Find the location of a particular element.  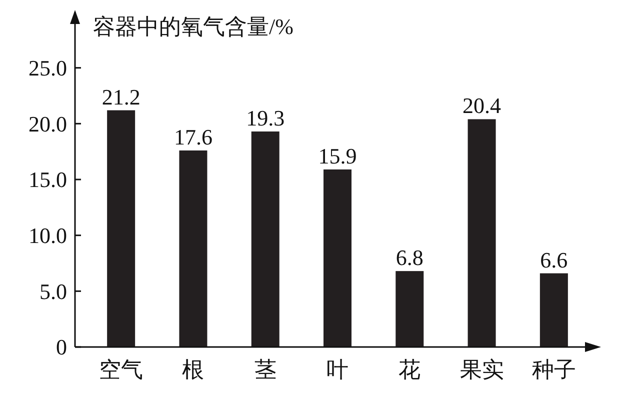

y-axis-title: 容器中的氧气含量/% is located at coordinates (193, 26).